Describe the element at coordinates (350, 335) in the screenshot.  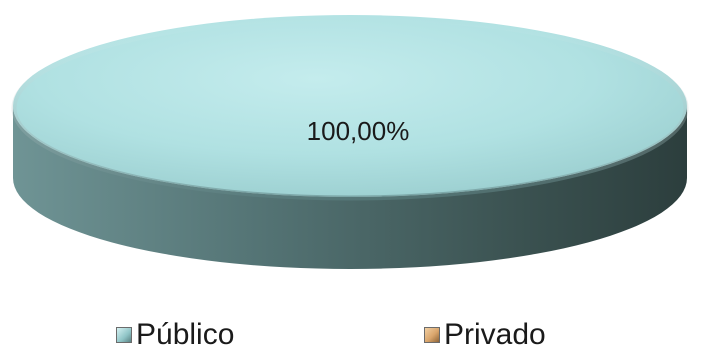
I see `legend: Público Privado` at that location.